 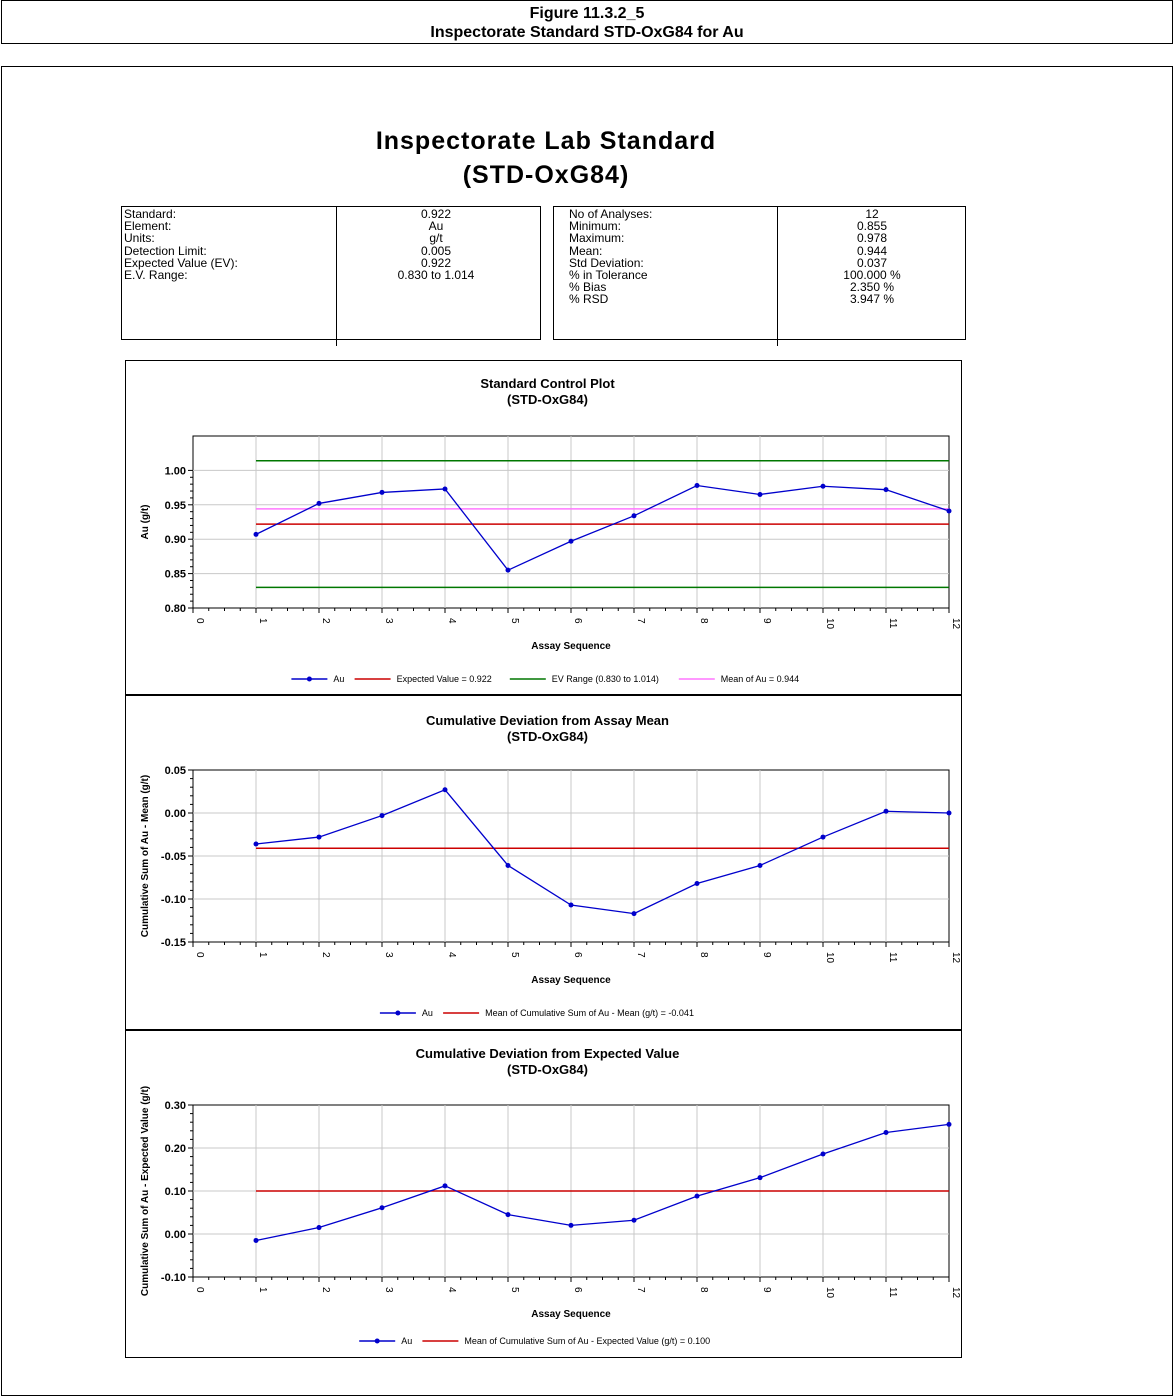 I want to click on x-tick-label: 1, so click(x=262, y=955).